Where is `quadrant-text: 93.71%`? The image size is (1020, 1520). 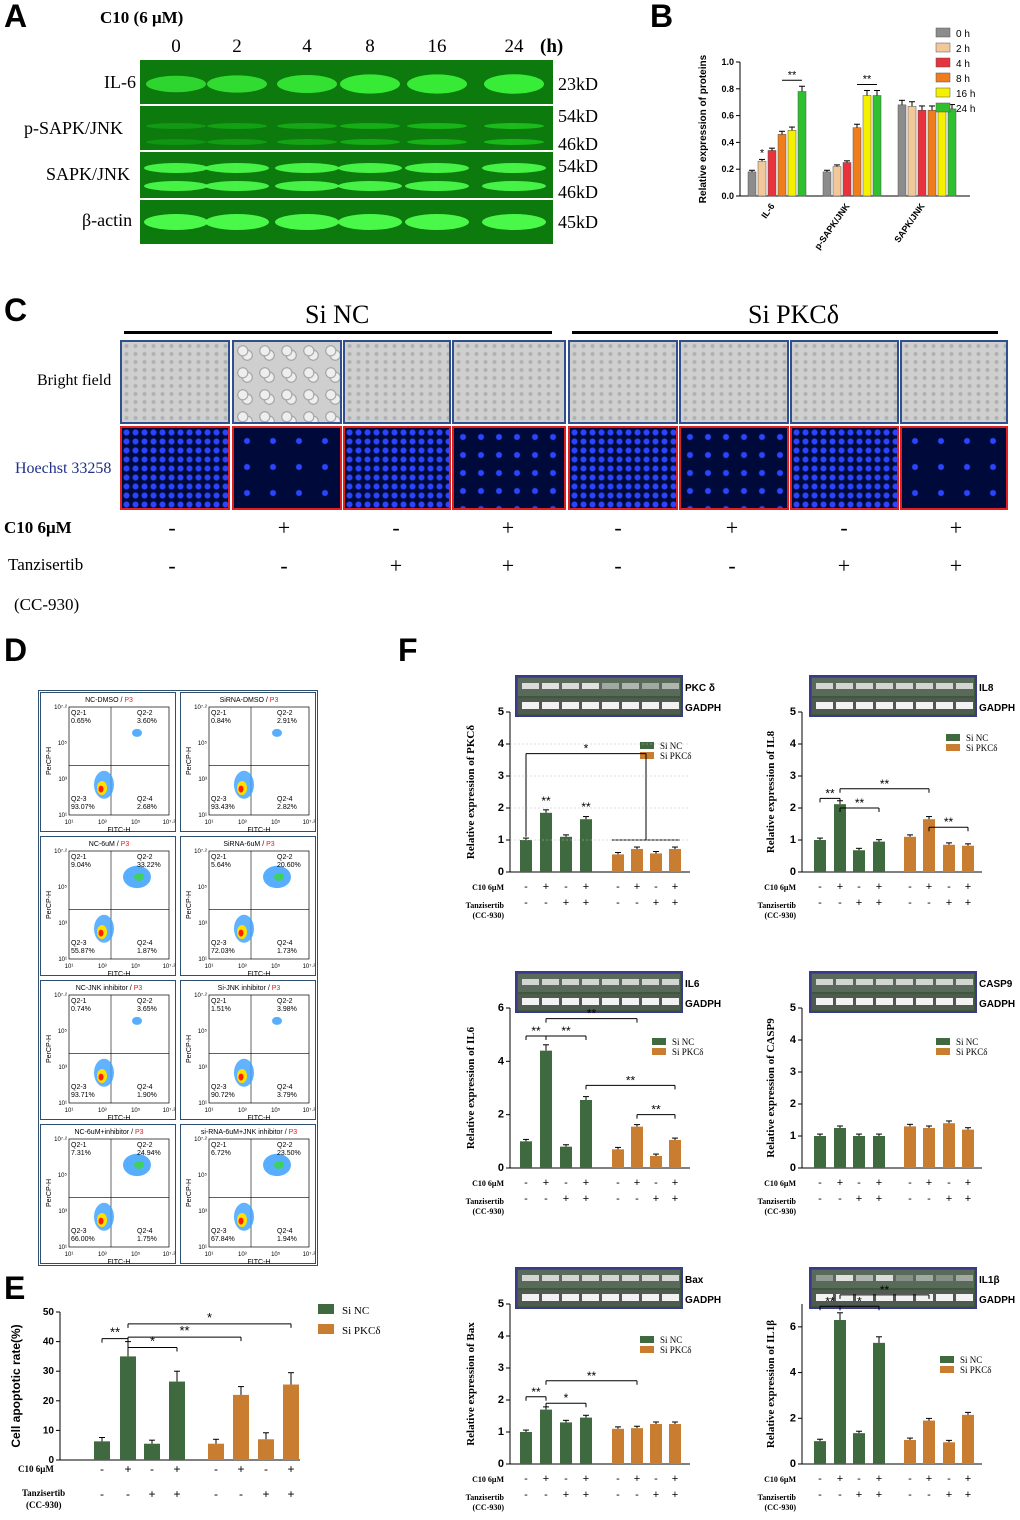
quadrant-text: 93.71% is located at coordinates (83, 1095).